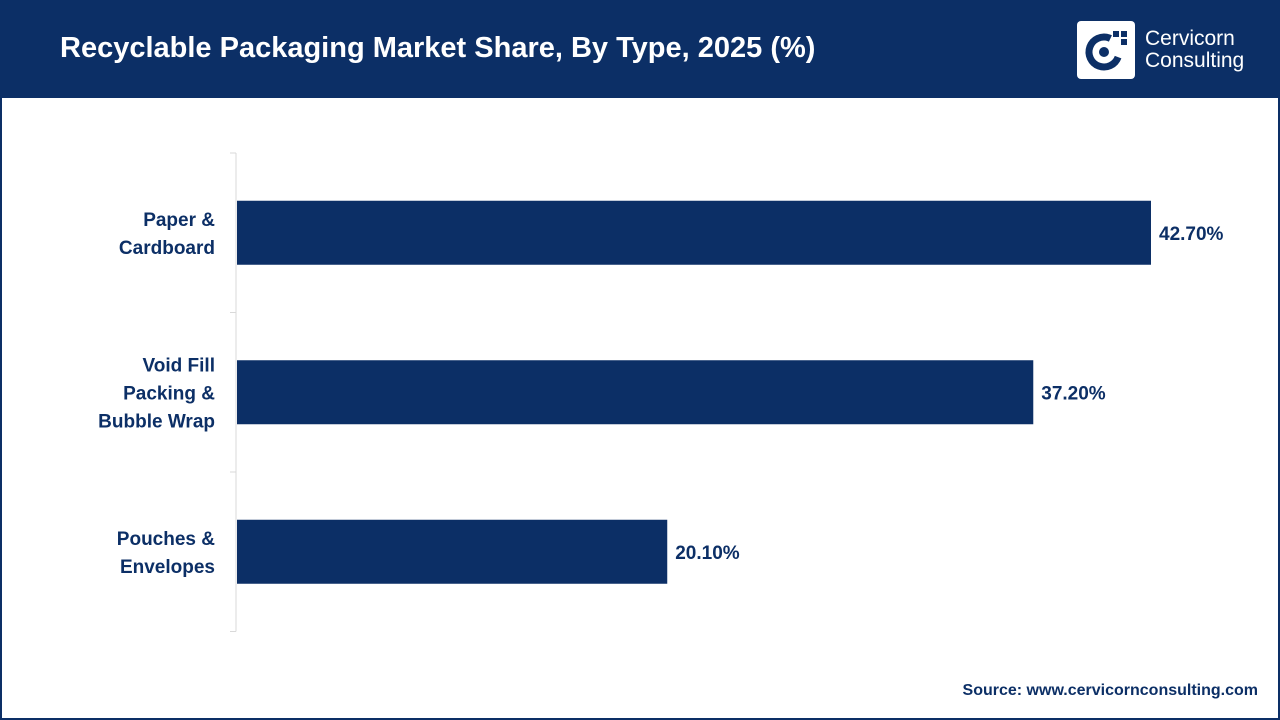  Describe the element at coordinates (156, 421) in the screenshot. I see `category-label-line: Bubble Wrap` at that location.